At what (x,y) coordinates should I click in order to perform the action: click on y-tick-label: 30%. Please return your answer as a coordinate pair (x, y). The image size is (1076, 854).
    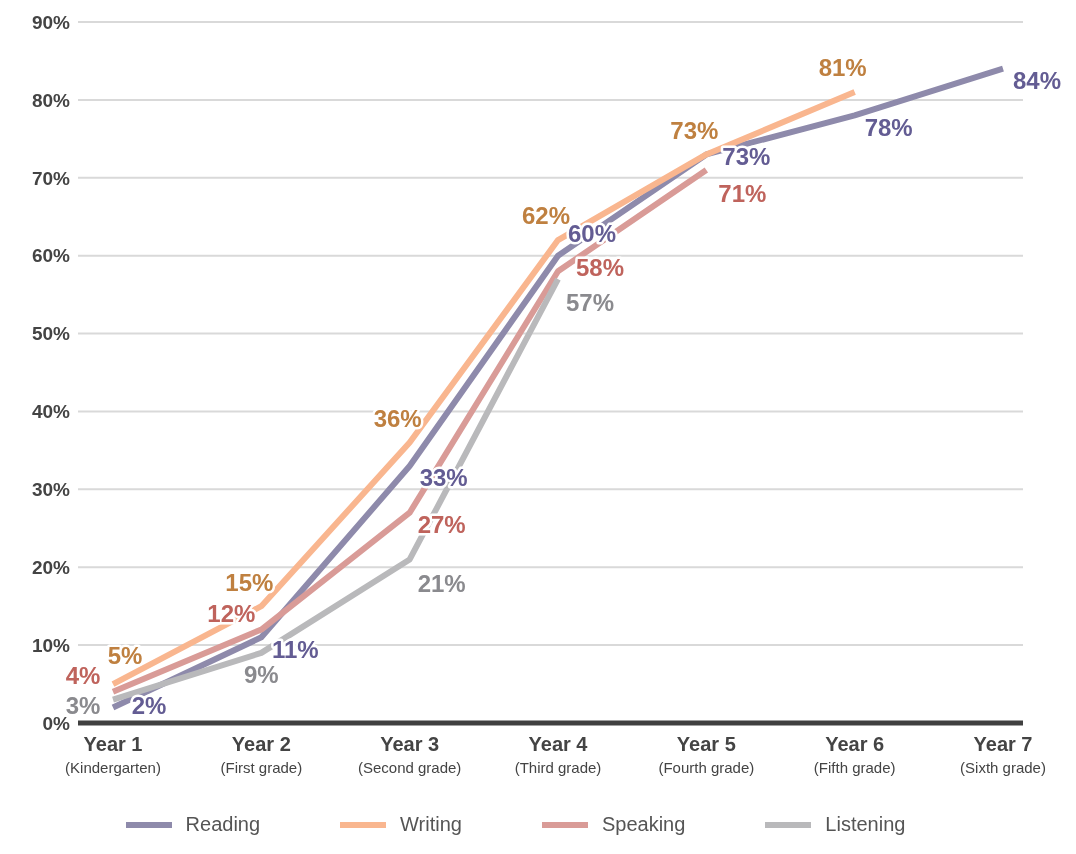
    Looking at the image, I should click on (51, 490).